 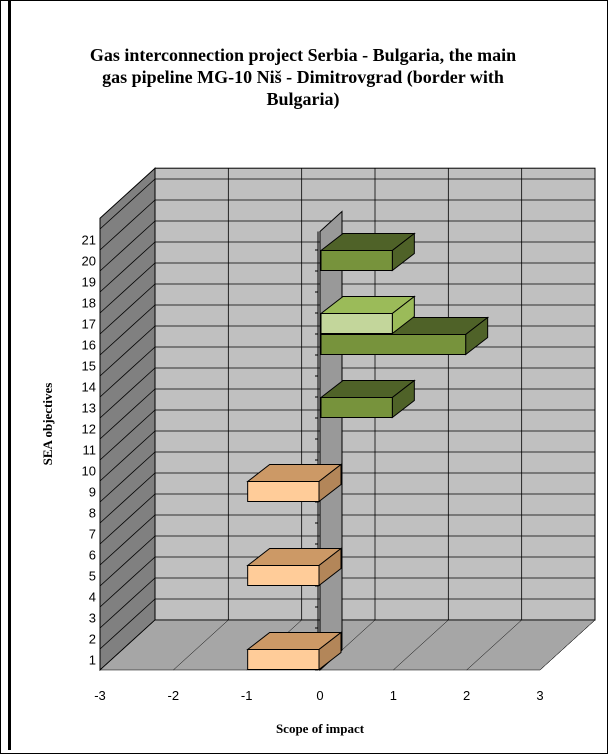 I want to click on y-tick-label: 21, so click(x=89, y=240).